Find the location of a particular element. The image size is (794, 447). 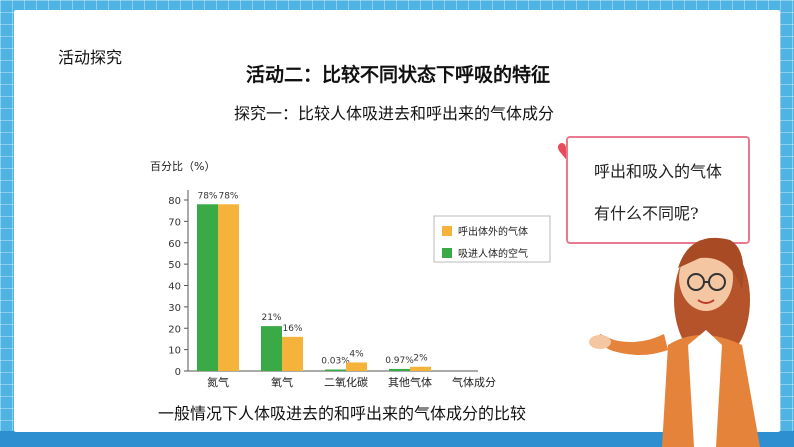

x-tick-label: 其他气体 is located at coordinates (410, 382).